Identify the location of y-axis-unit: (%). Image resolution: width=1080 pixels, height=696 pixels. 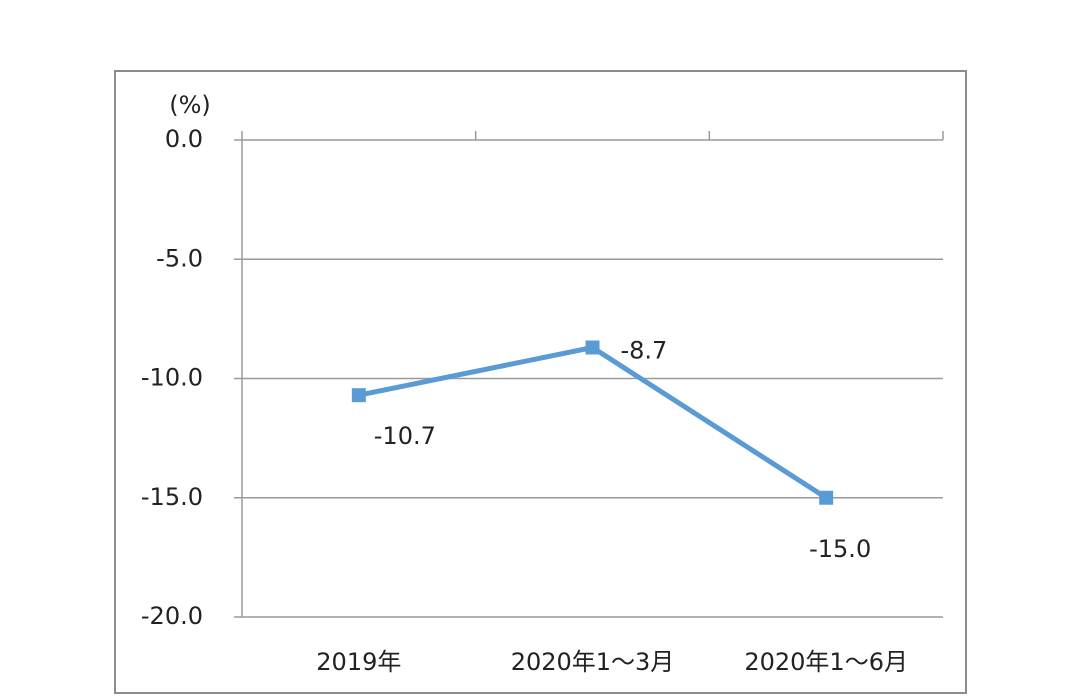
(190, 105).